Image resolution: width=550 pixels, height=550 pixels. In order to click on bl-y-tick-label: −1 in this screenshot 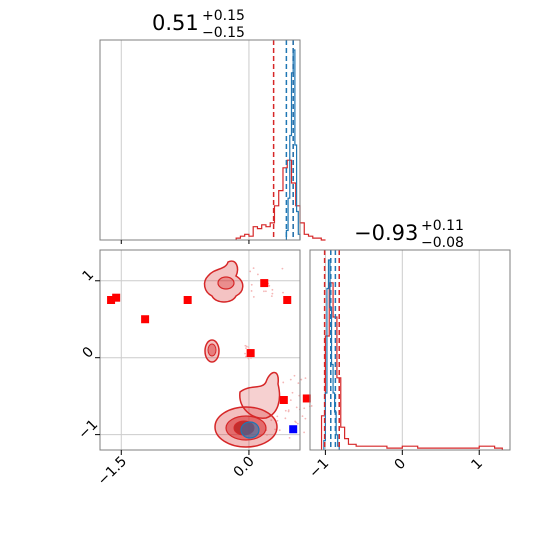, I will do `click(88, 430)`.